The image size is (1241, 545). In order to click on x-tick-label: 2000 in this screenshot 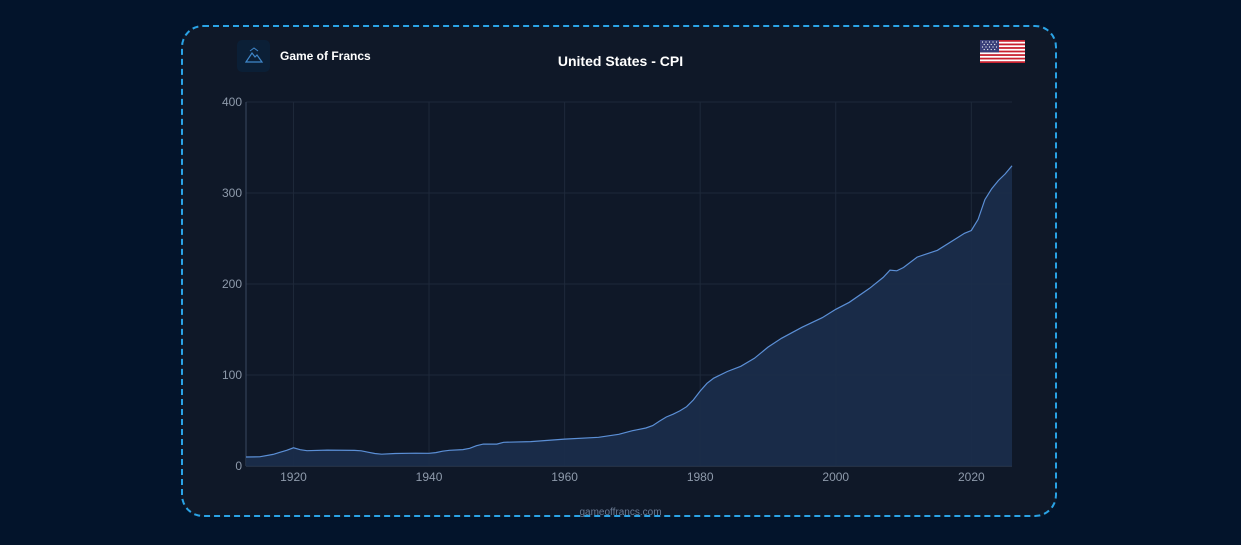, I will do `click(835, 477)`.